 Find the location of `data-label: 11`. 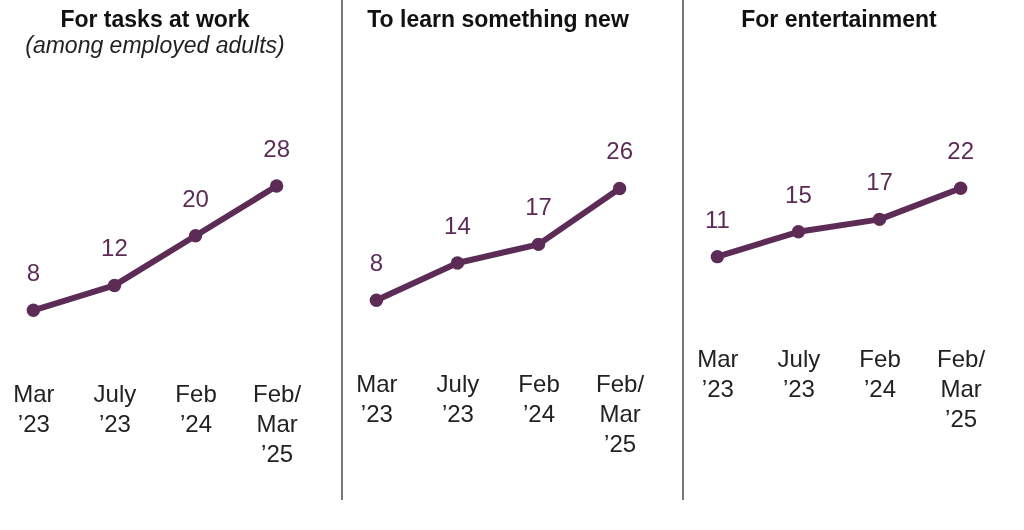

data-label: 11 is located at coordinates (717, 219).